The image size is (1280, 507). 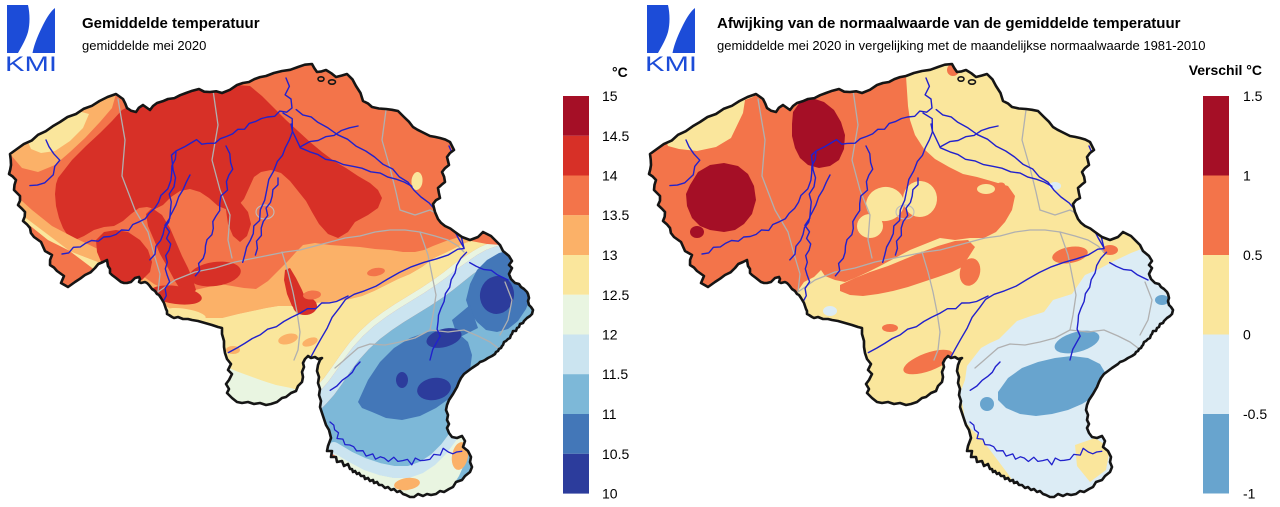 I want to click on svg-text: 10.5, so click(x=615, y=454).